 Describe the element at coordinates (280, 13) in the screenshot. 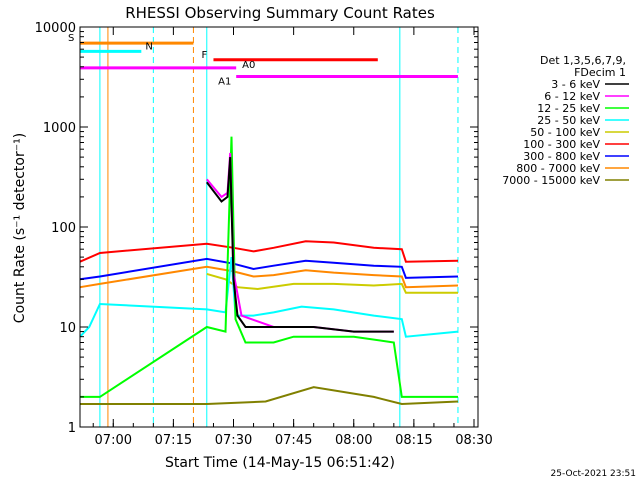

I see `chart-title: RHESSI Observing Summary Count Rates` at that location.